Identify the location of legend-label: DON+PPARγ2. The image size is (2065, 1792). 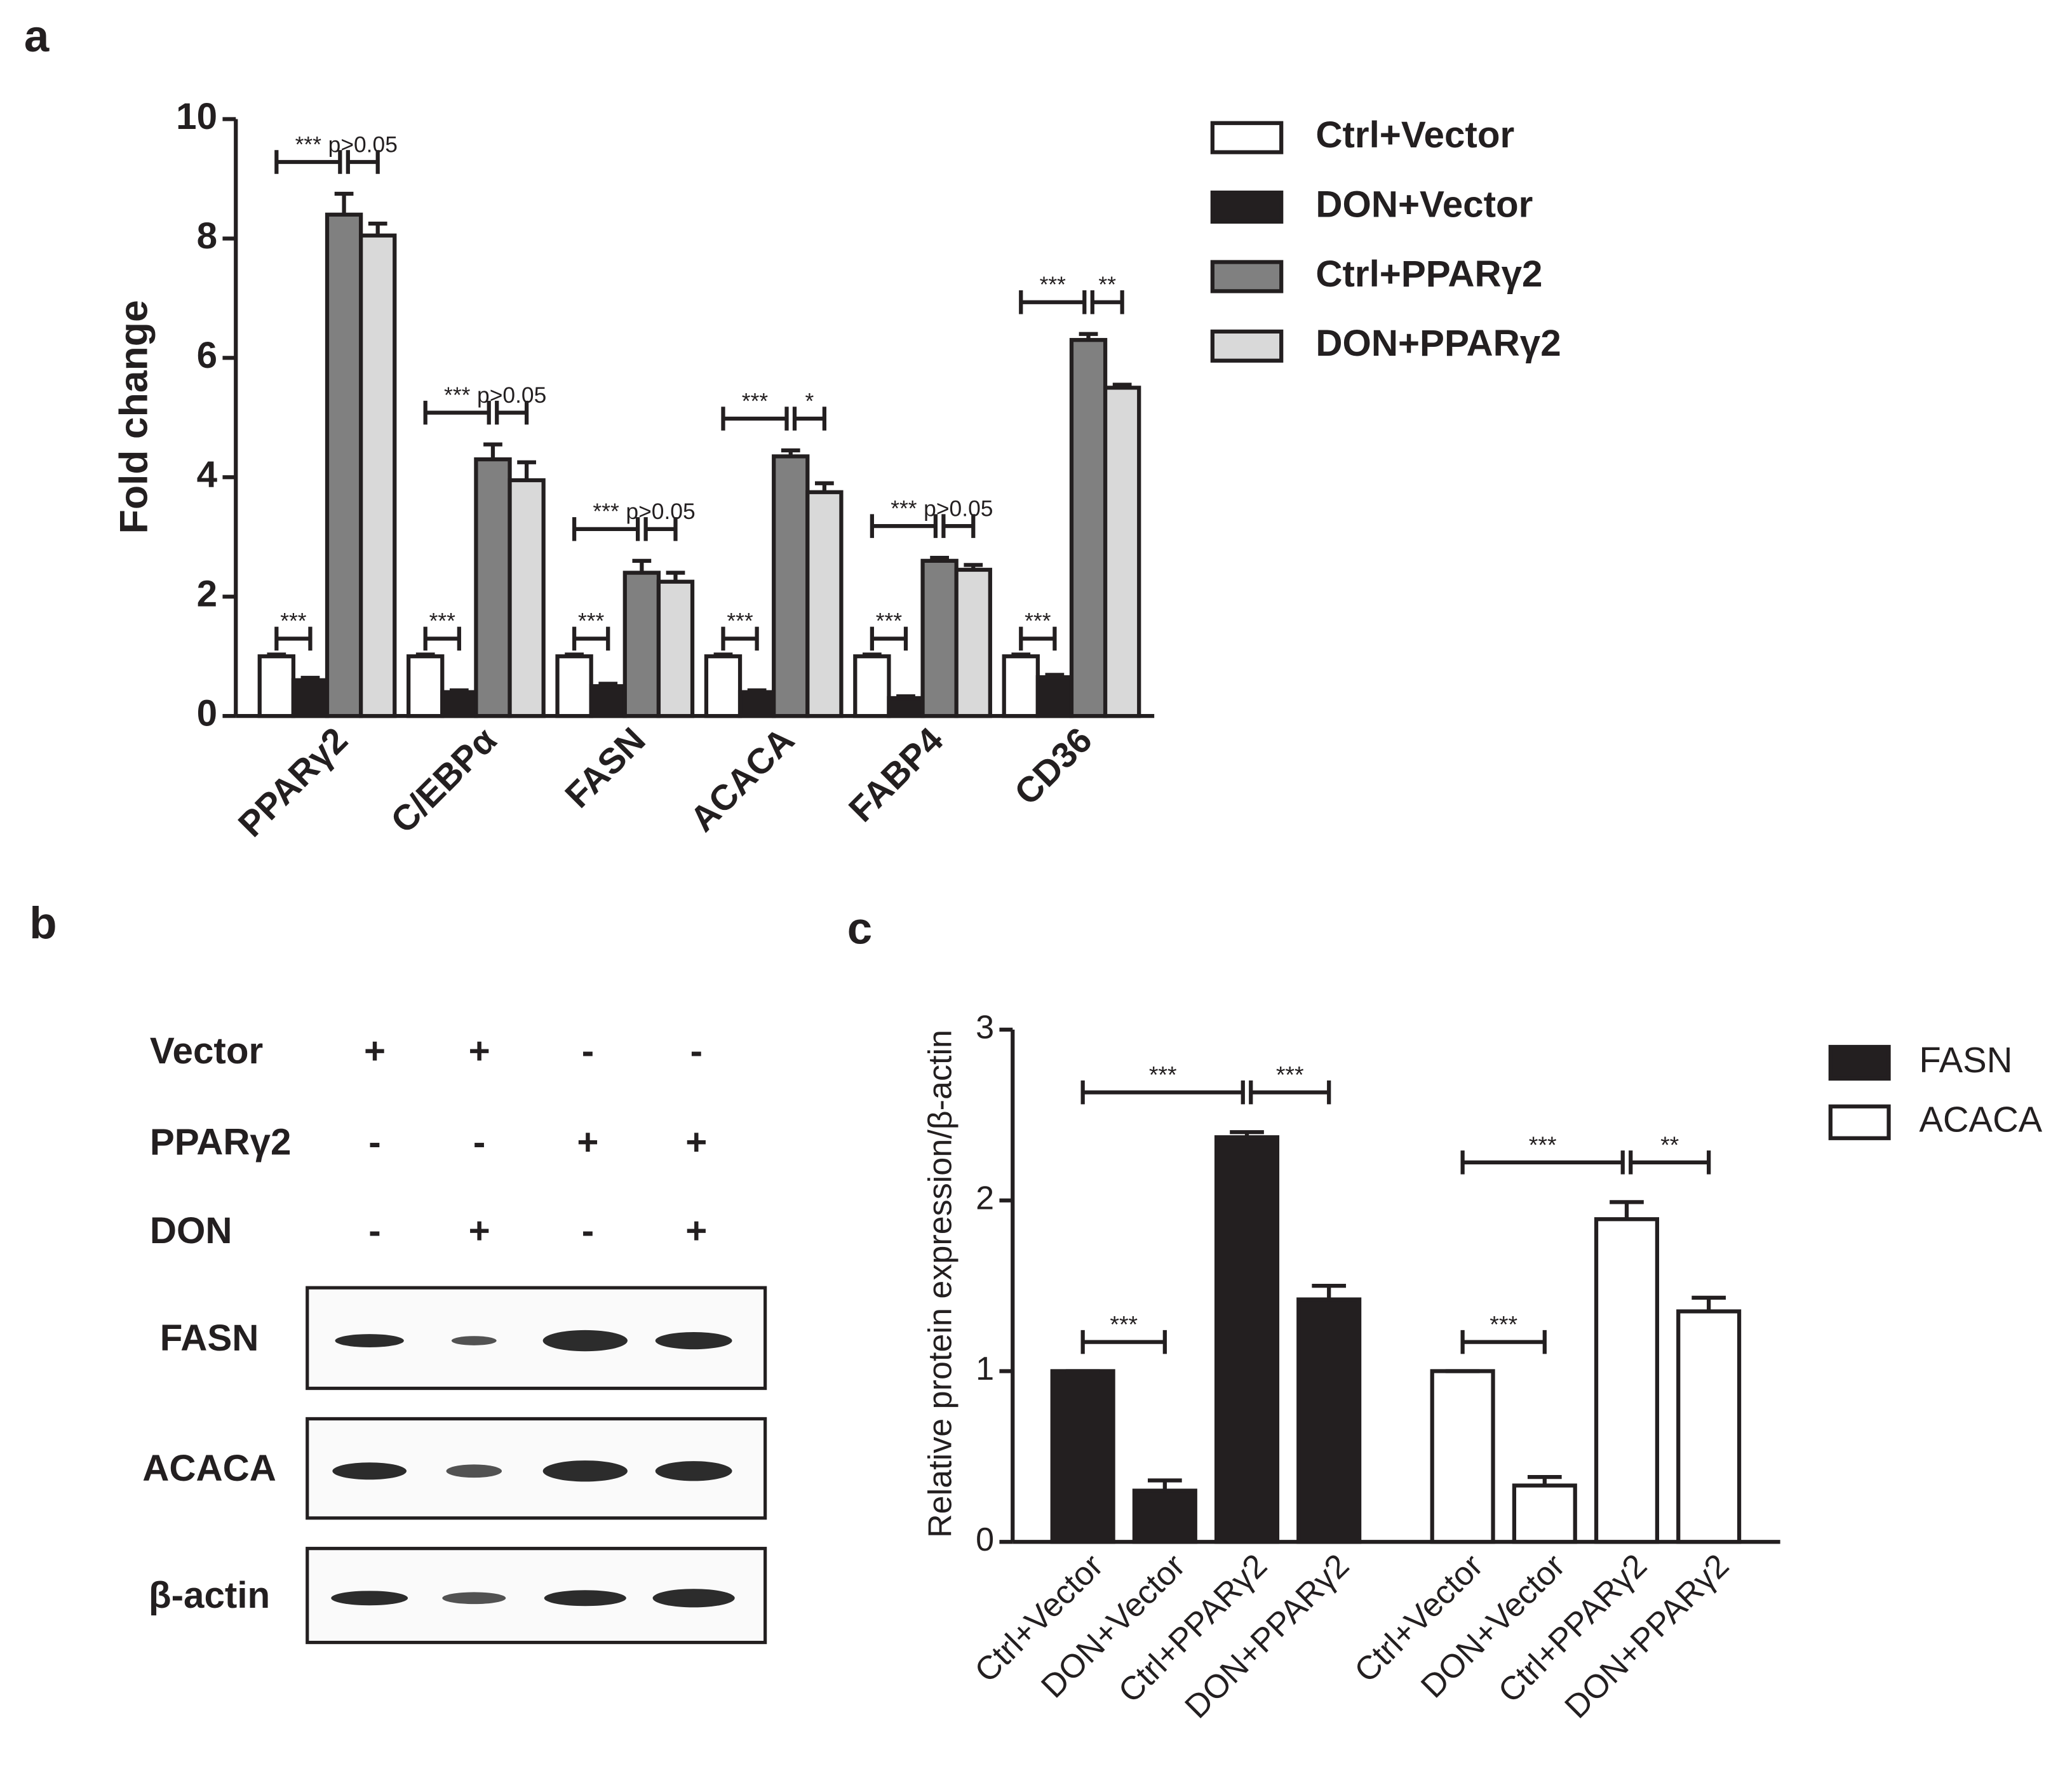
(1438, 343).